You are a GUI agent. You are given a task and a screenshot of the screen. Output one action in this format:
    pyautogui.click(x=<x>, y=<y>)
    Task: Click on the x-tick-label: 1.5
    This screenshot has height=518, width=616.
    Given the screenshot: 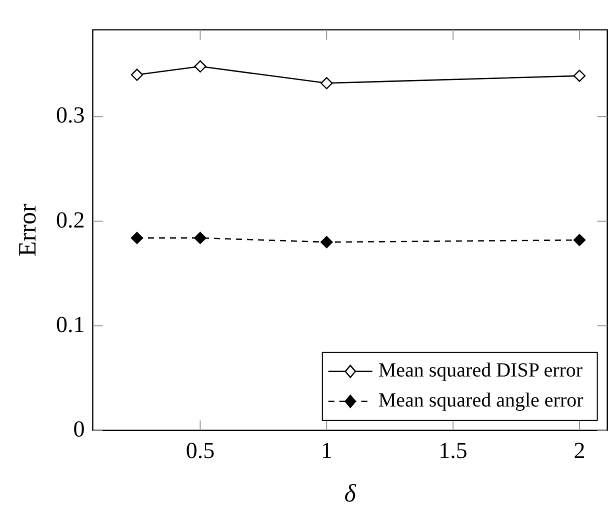 What is the action you would take?
    pyautogui.click(x=453, y=451)
    